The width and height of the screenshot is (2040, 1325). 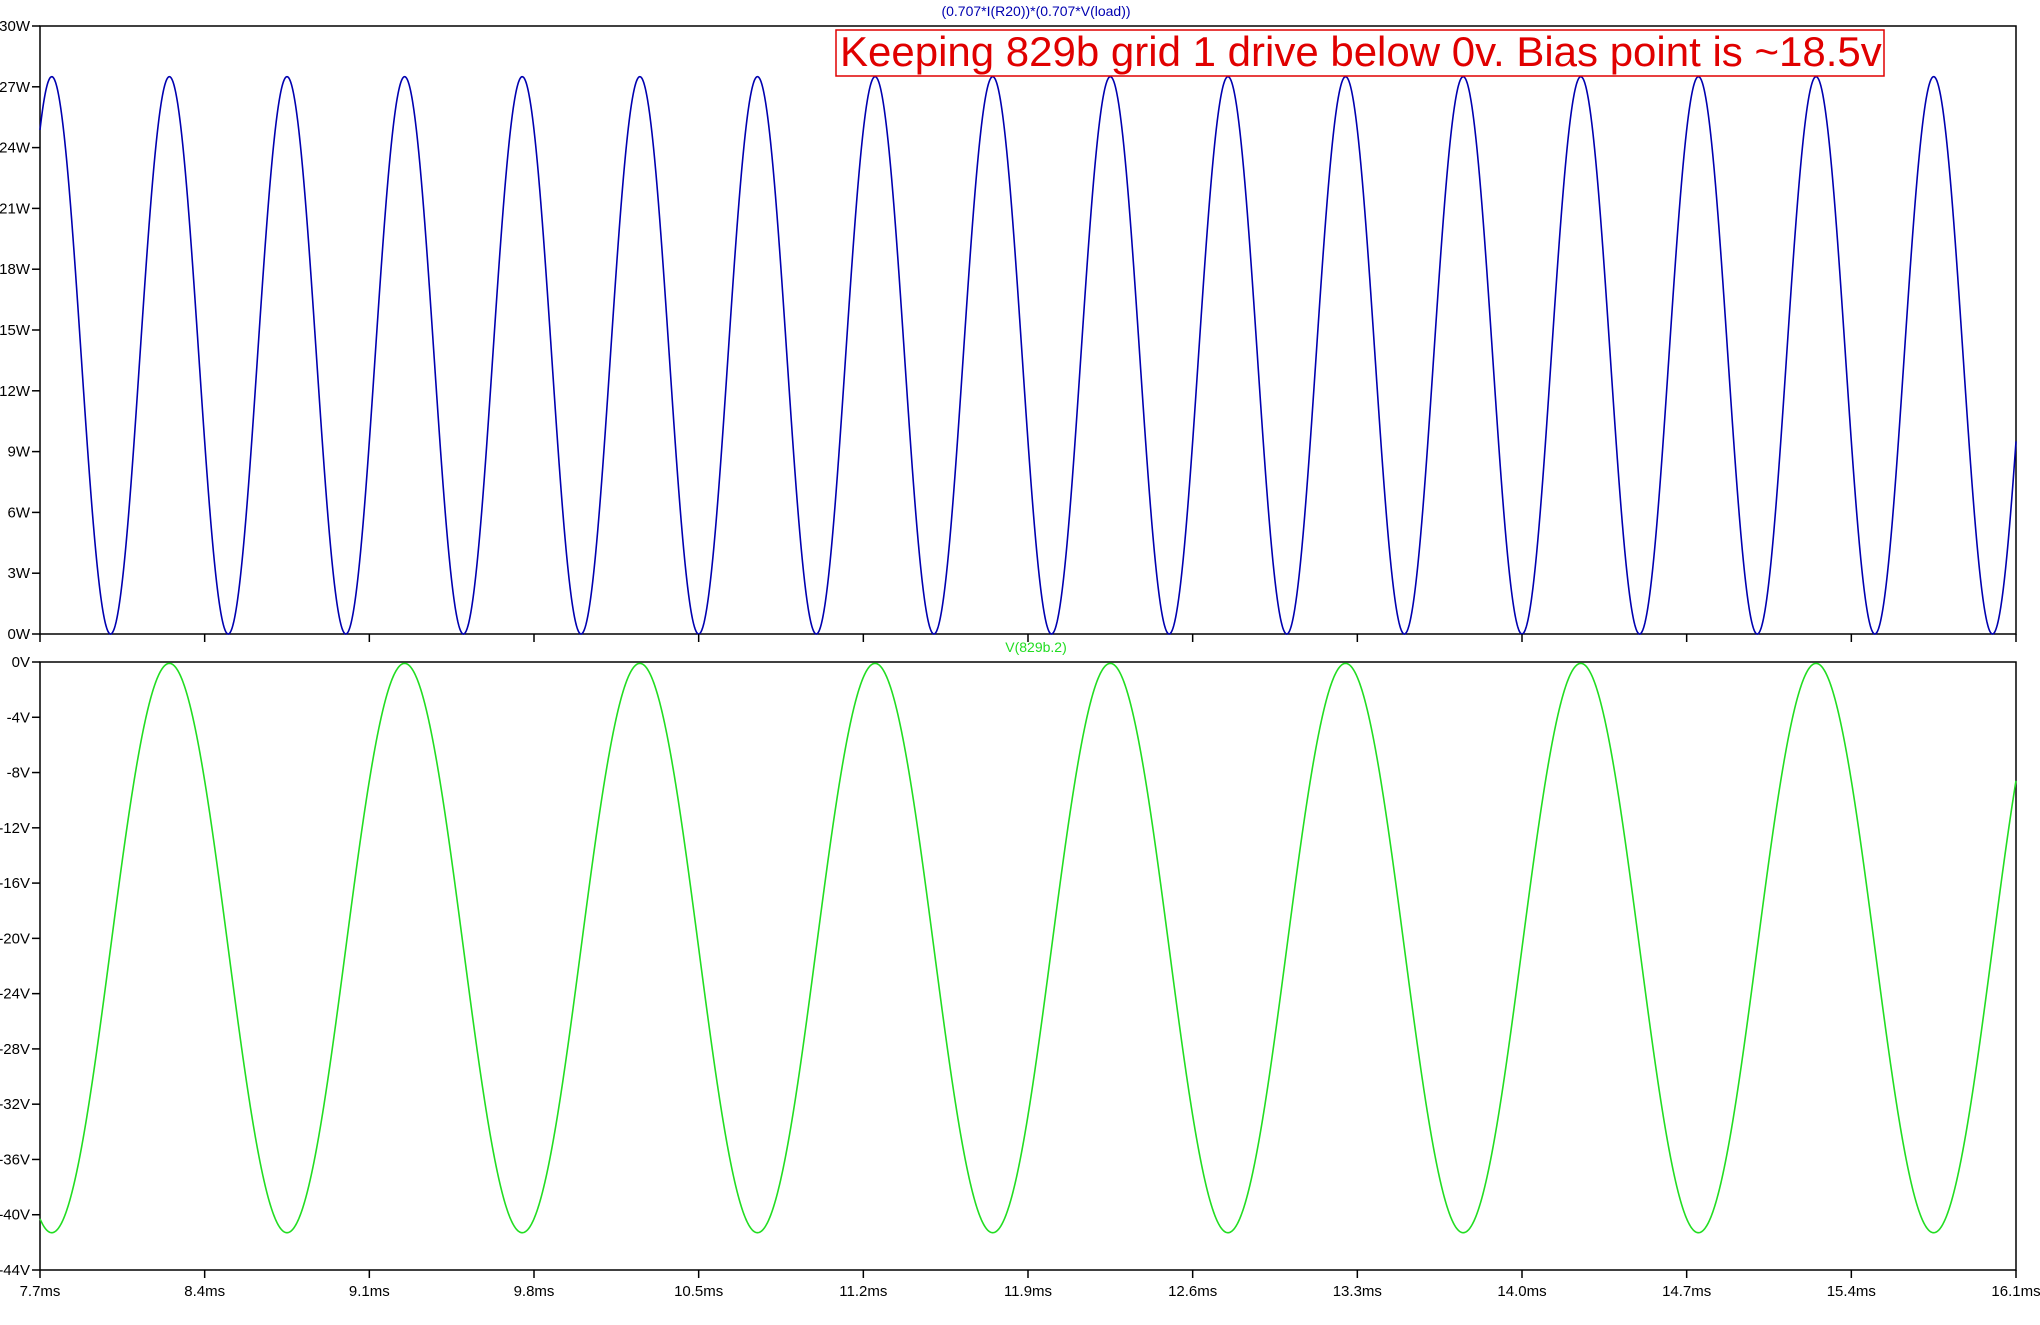 I want to click on y-power-tick-label: 0W, so click(x=19, y=634).